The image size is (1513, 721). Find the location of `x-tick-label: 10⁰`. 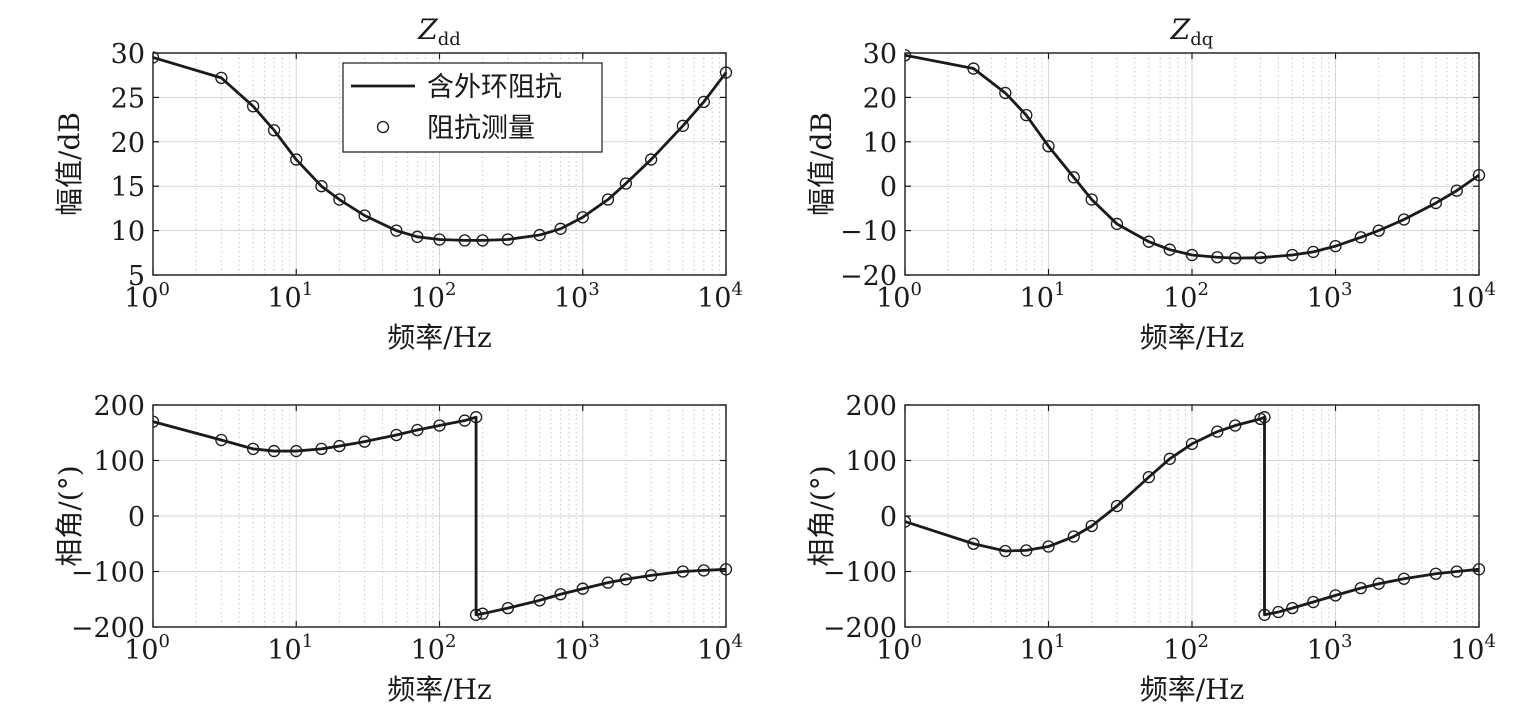

x-tick-label: 10⁰ is located at coordinates (147, 296).